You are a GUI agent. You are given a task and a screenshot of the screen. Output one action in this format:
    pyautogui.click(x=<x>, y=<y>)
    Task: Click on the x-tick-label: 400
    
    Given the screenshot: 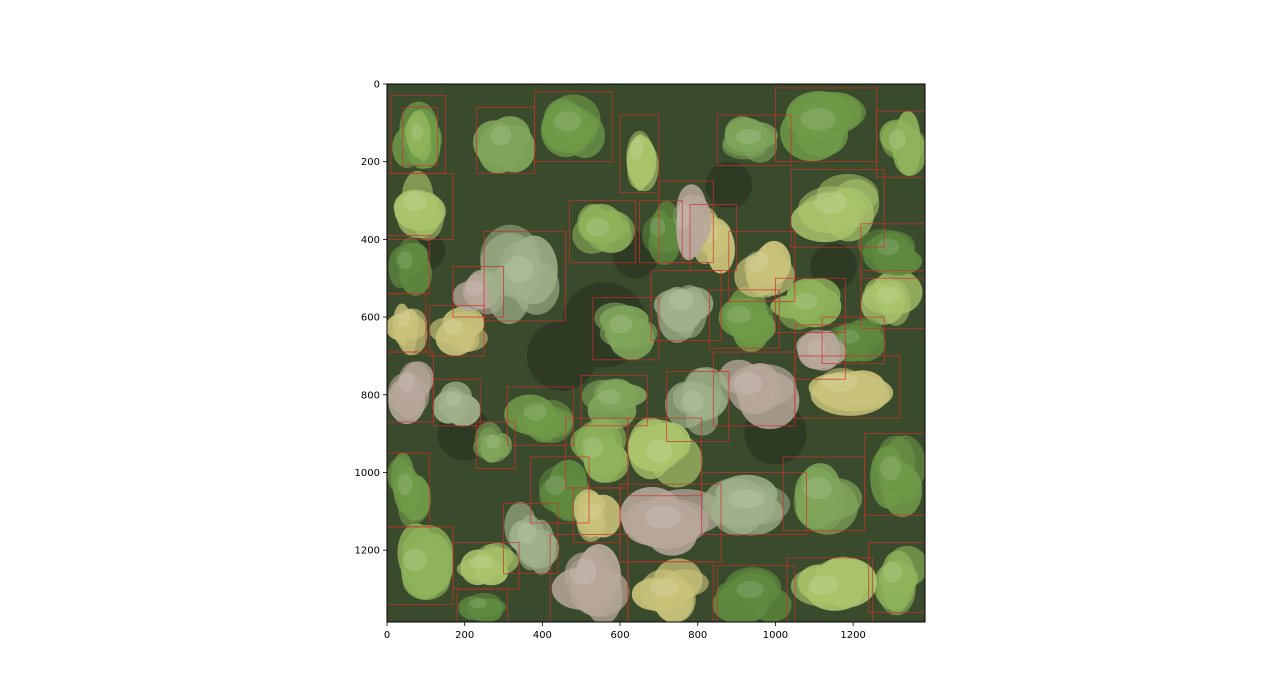 What is the action you would take?
    pyautogui.click(x=542, y=635)
    